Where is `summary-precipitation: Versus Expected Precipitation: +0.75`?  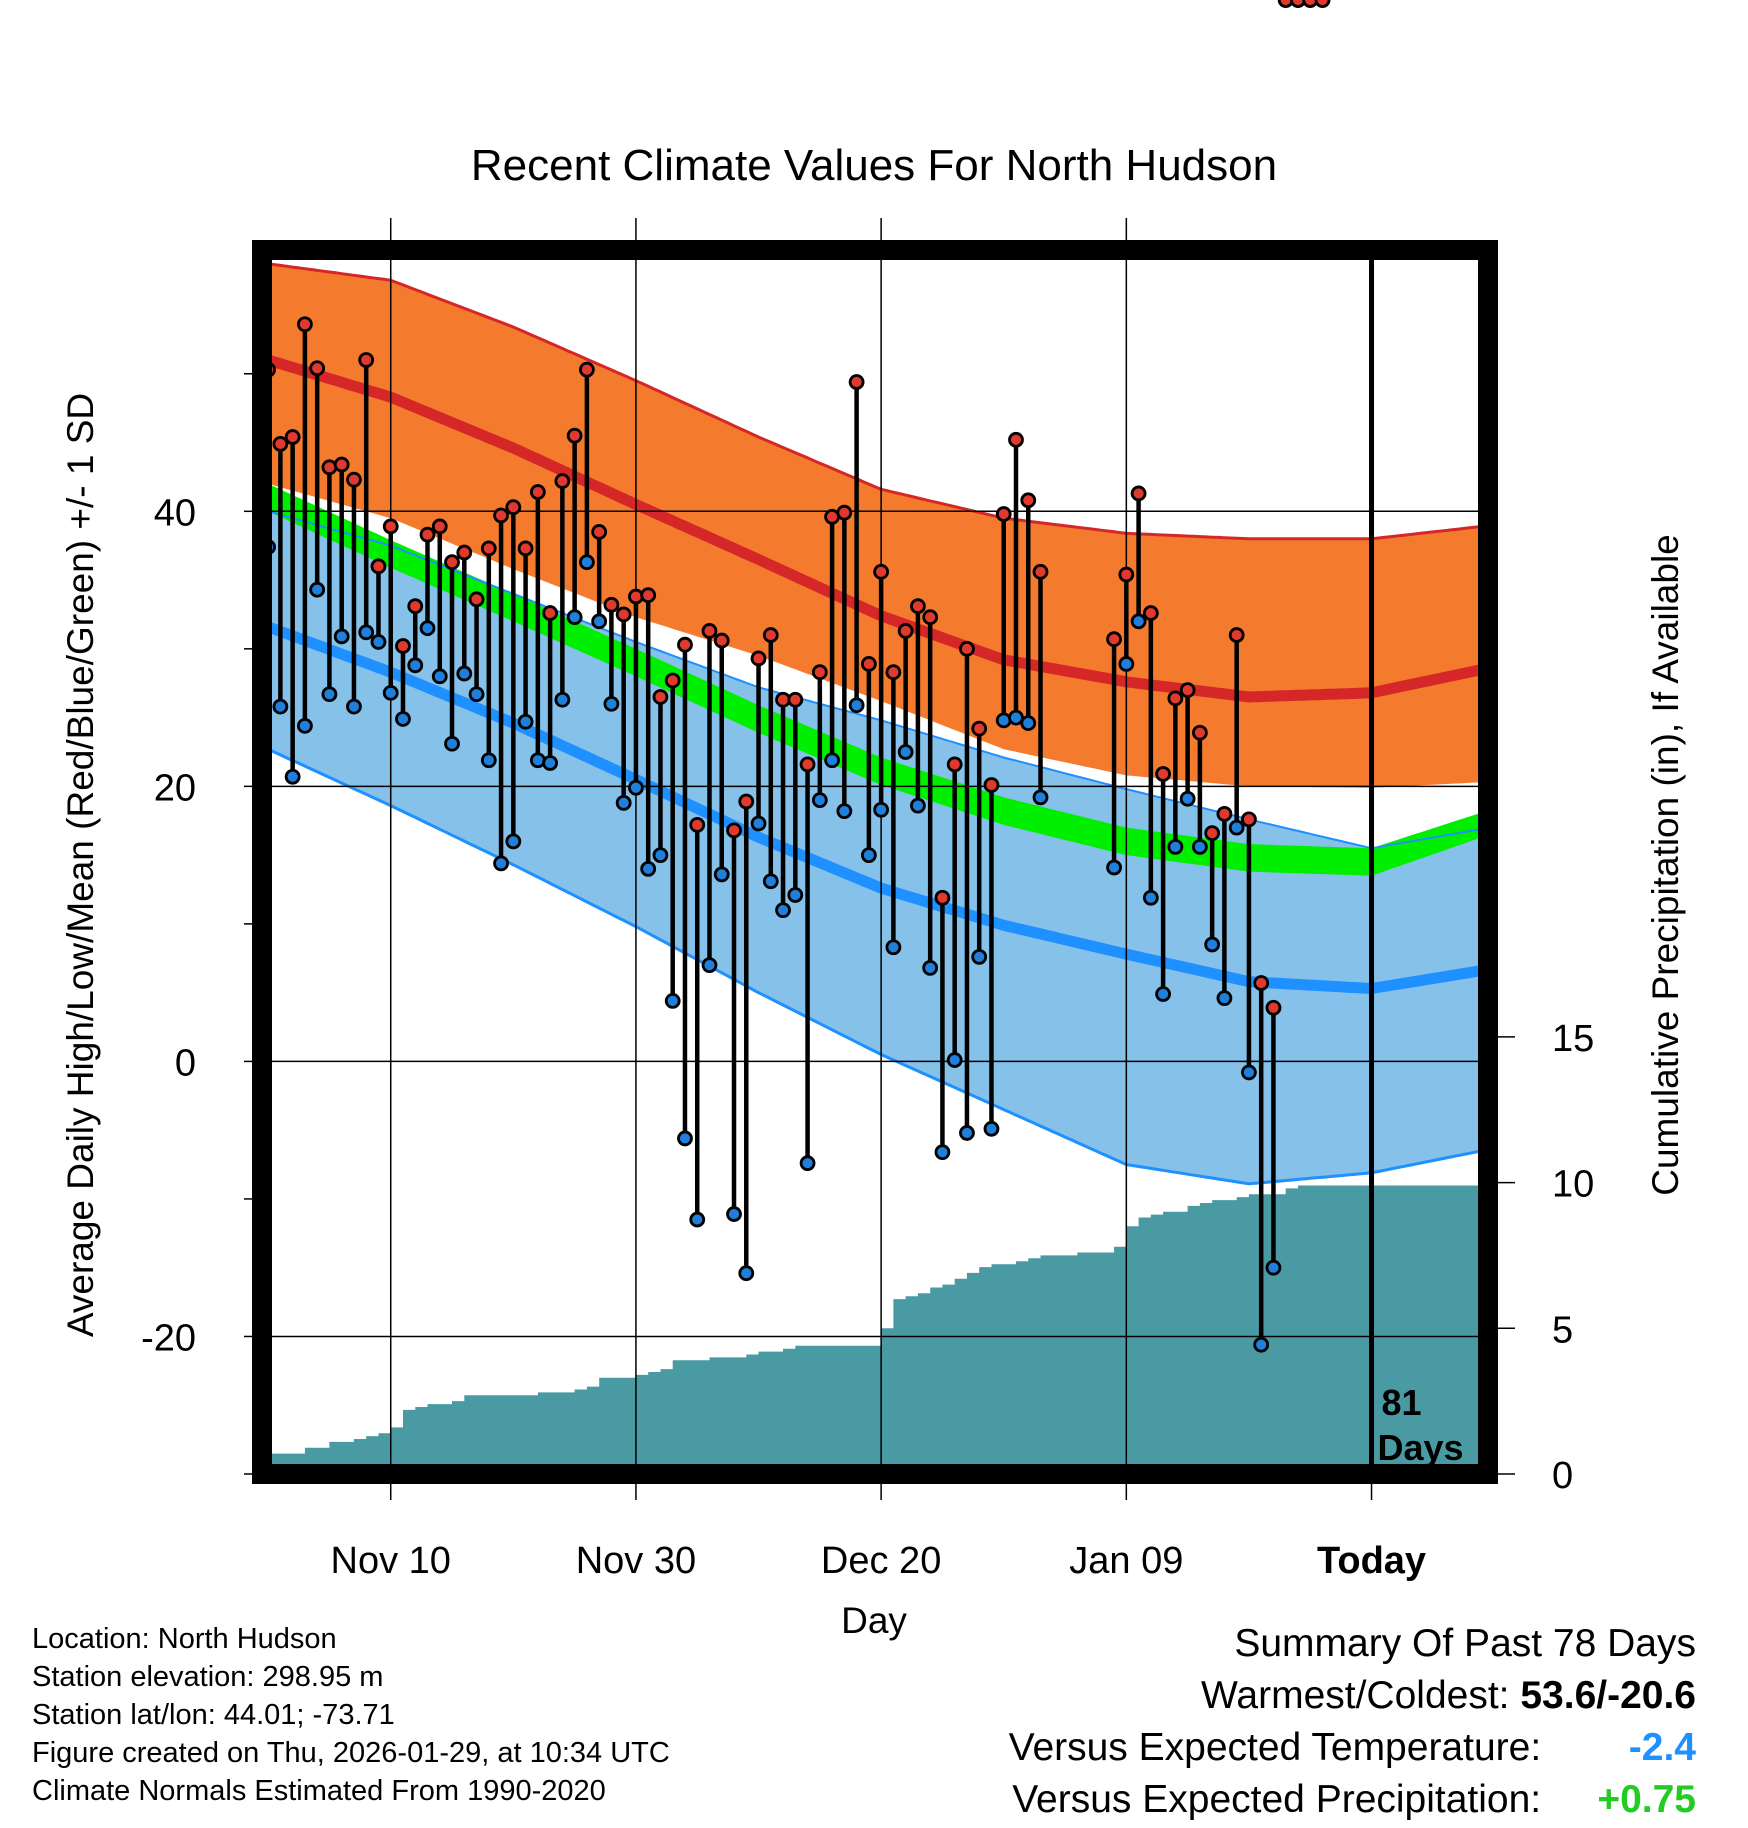
summary-precipitation: Versus Expected Precipitation: +0.75 is located at coordinates (1352, 1800).